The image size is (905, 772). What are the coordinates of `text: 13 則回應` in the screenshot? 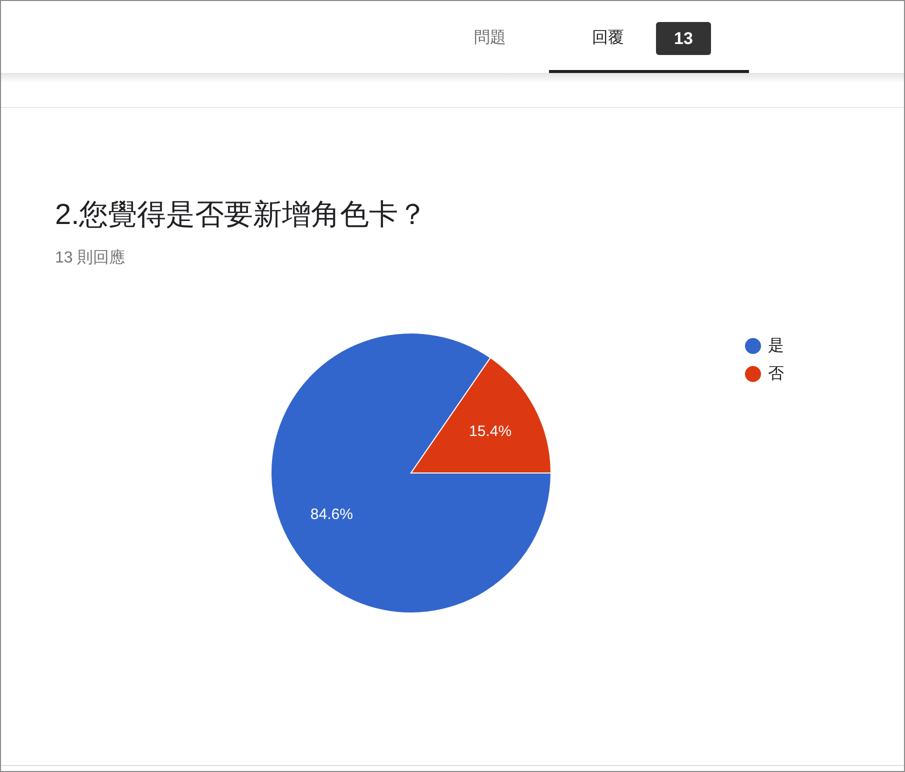 It's located at (90, 257).